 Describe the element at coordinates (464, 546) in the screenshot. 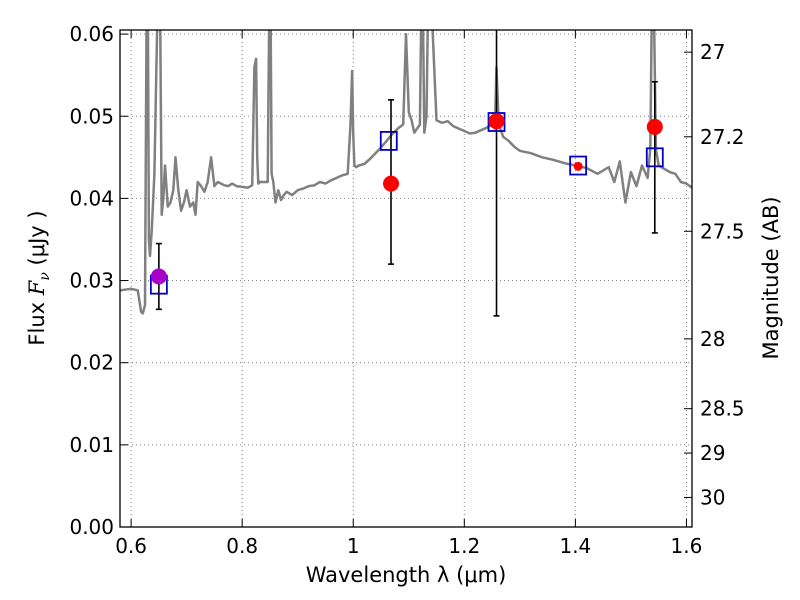

I see `x-tick-label: 1.2` at that location.